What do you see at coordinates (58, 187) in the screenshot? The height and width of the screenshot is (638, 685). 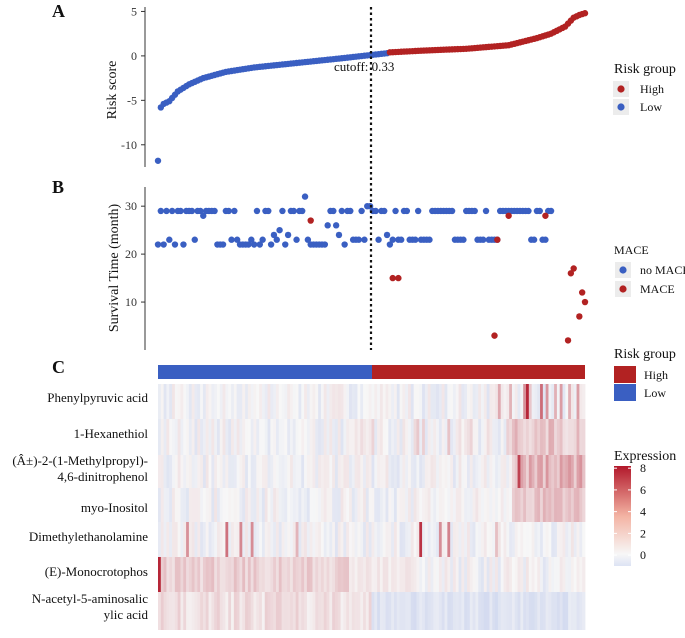 I see `panel-b-letter: B` at bounding box center [58, 187].